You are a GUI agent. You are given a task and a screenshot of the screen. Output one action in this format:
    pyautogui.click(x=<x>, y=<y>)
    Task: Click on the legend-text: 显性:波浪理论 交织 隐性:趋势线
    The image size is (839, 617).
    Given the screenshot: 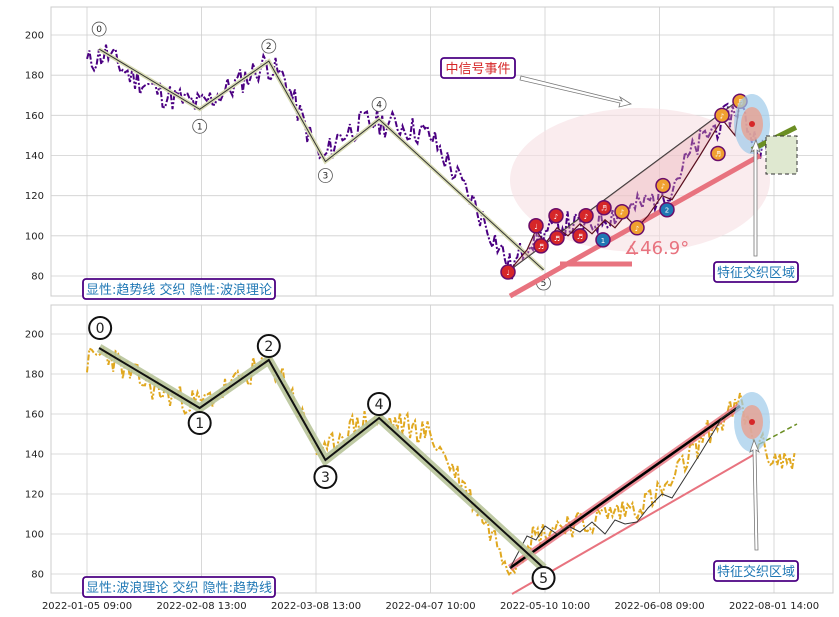 What is the action you would take?
    pyautogui.click(x=179, y=588)
    